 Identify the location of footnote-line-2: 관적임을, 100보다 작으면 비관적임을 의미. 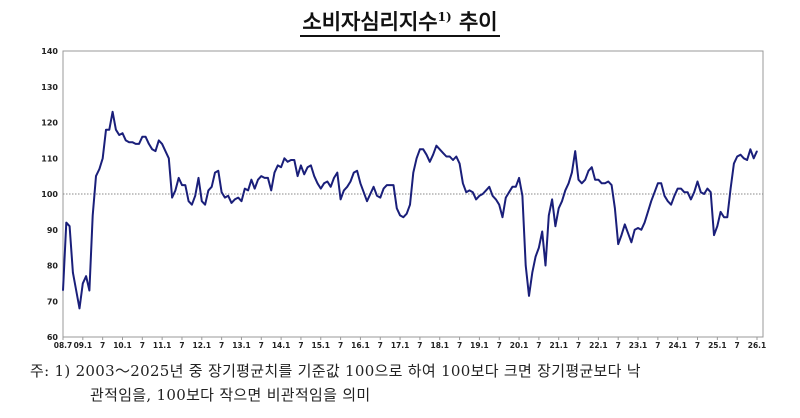
(230, 395).